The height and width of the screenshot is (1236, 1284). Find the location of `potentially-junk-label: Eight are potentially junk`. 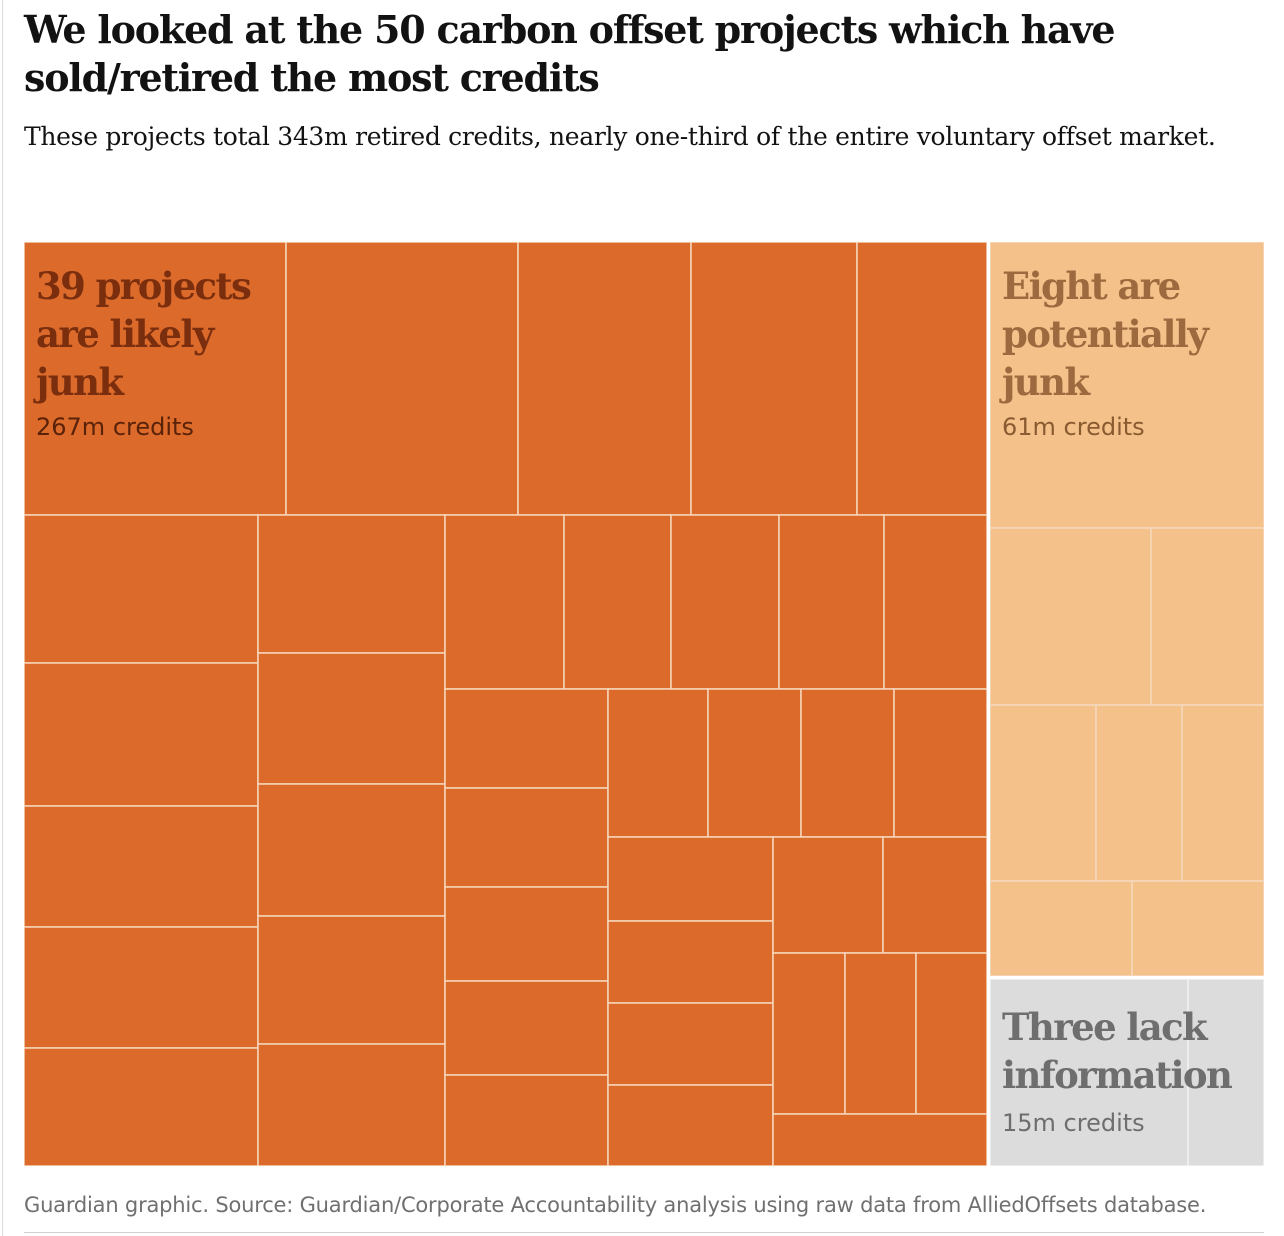

potentially-junk-label: Eight are potentially junk is located at coordinates (1105, 334).